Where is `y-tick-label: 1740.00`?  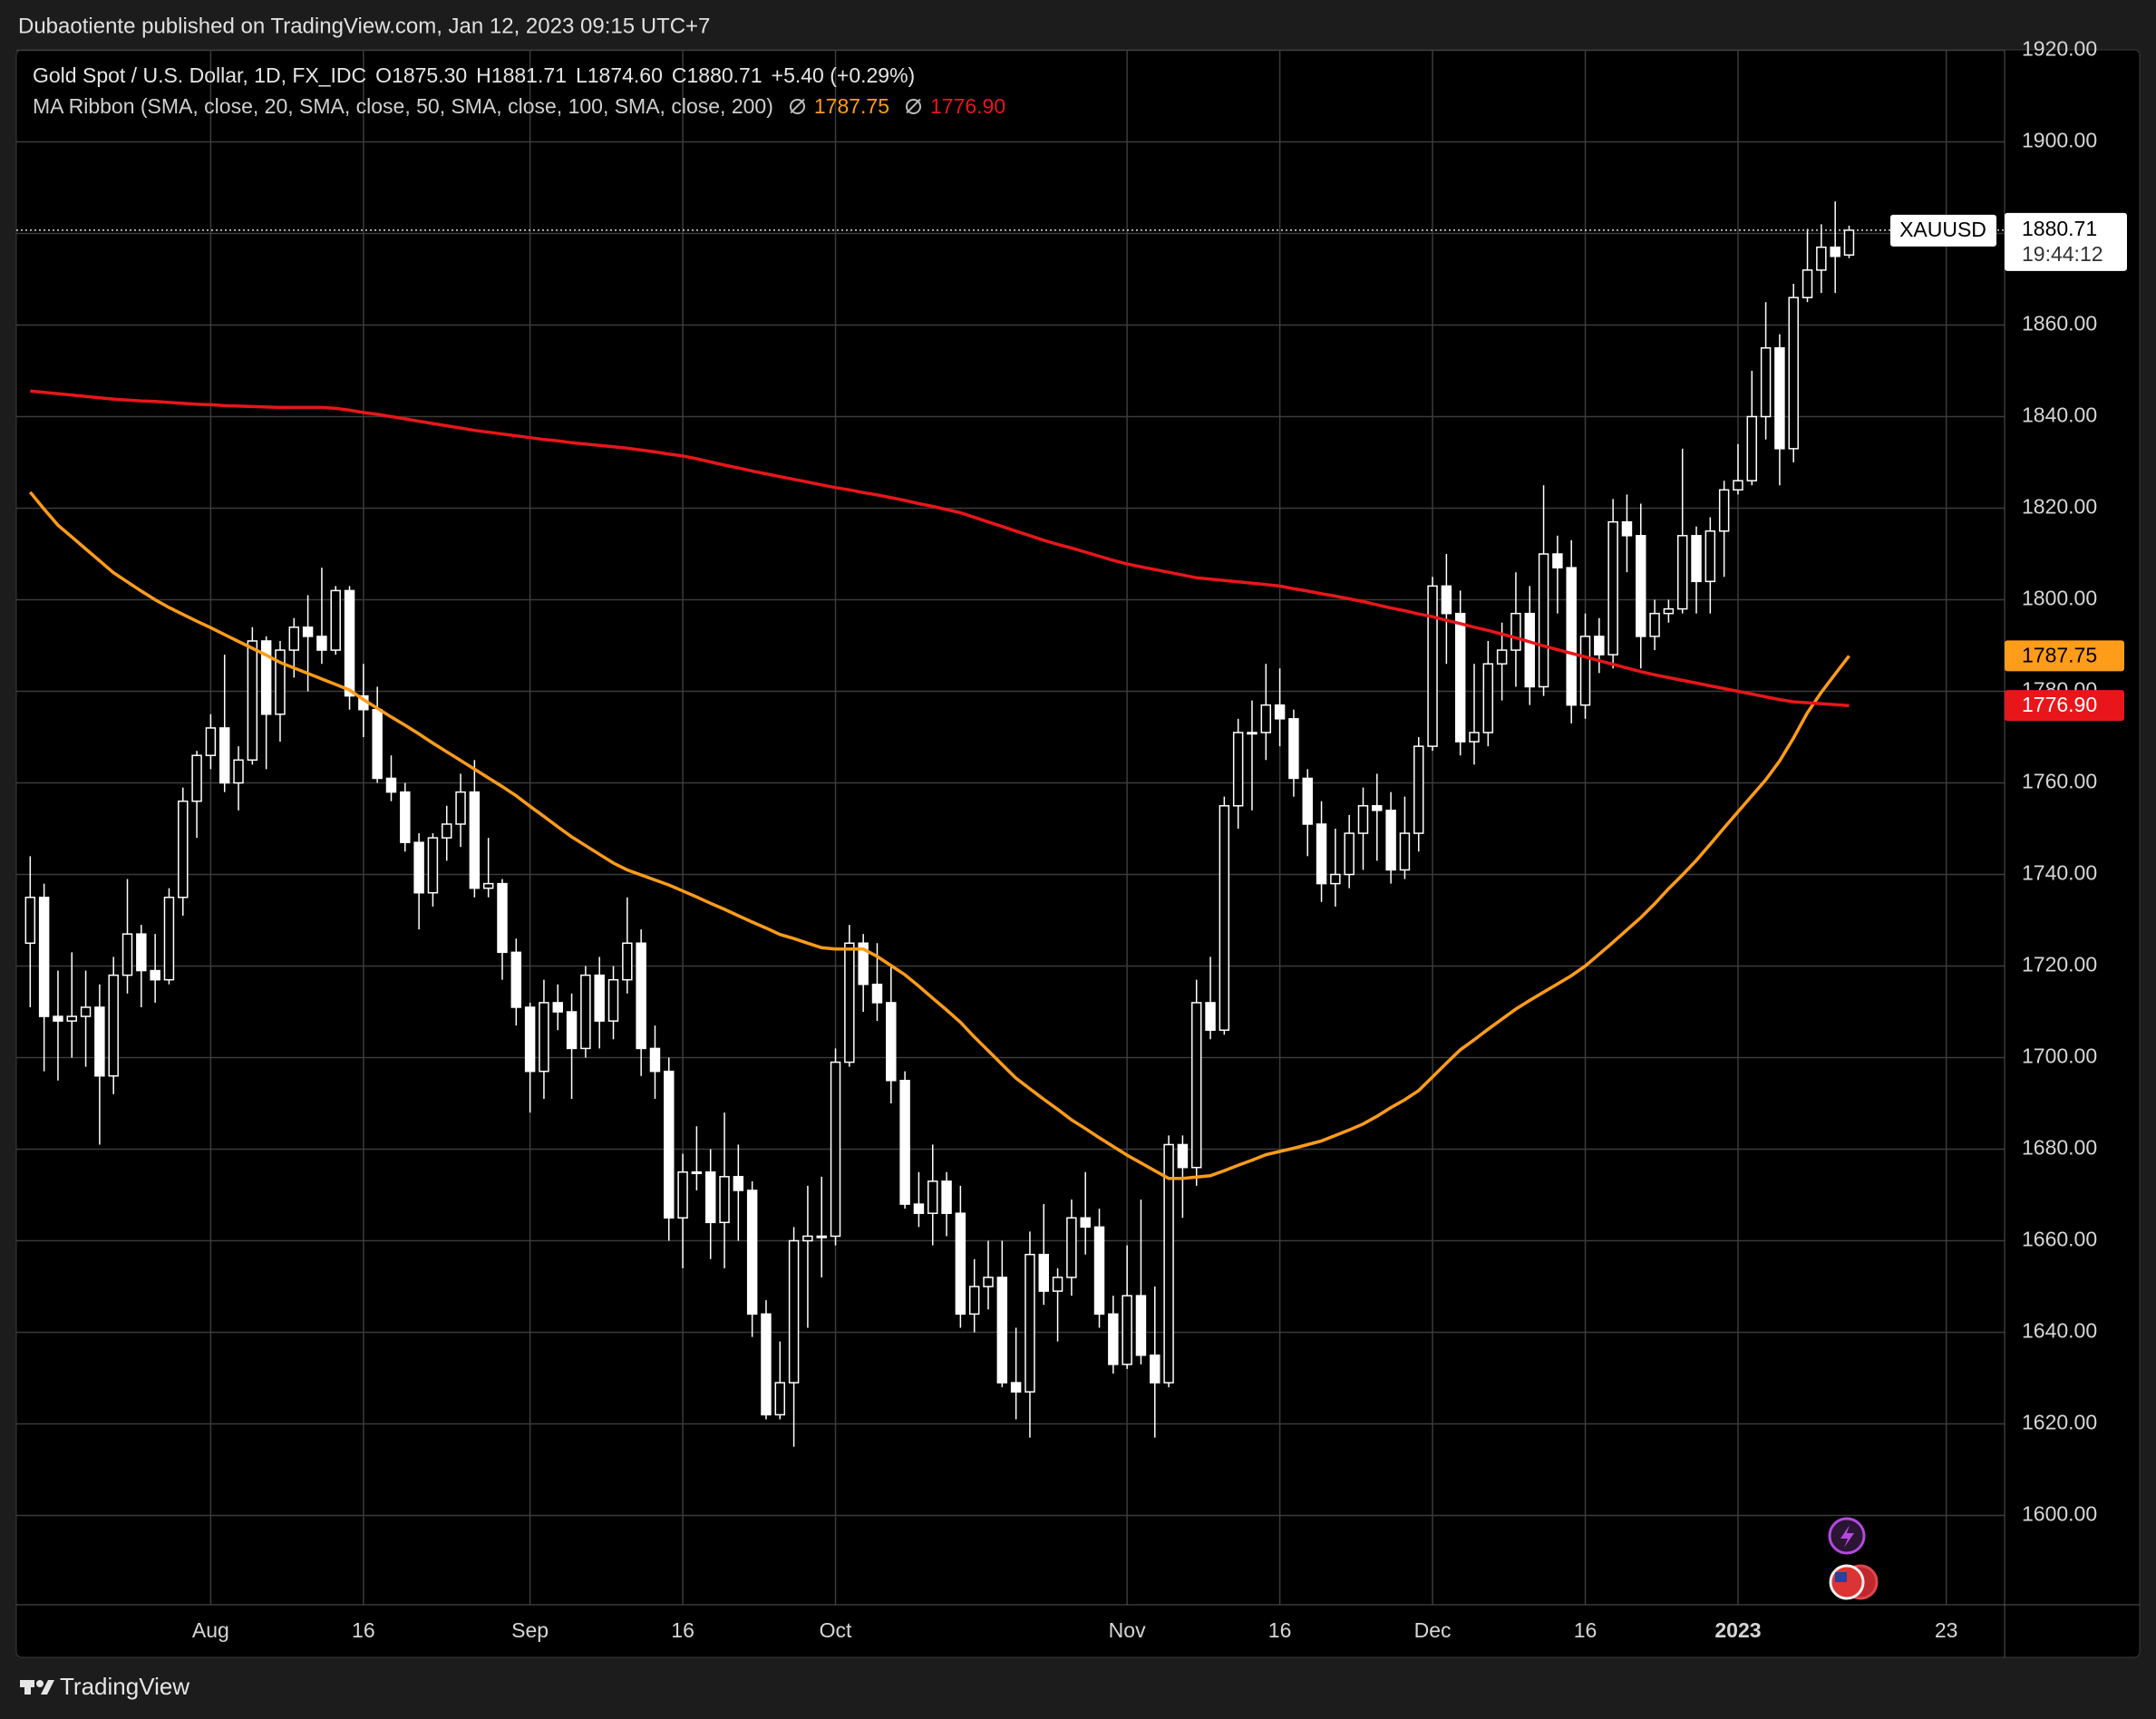 y-tick-label: 1740.00 is located at coordinates (2059, 873).